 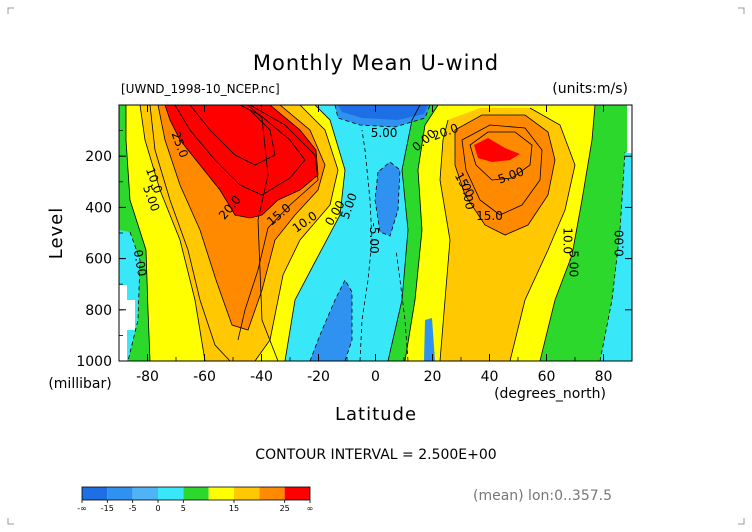 I want to click on colorbar-tick-label: 5, so click(x=183, y=508).